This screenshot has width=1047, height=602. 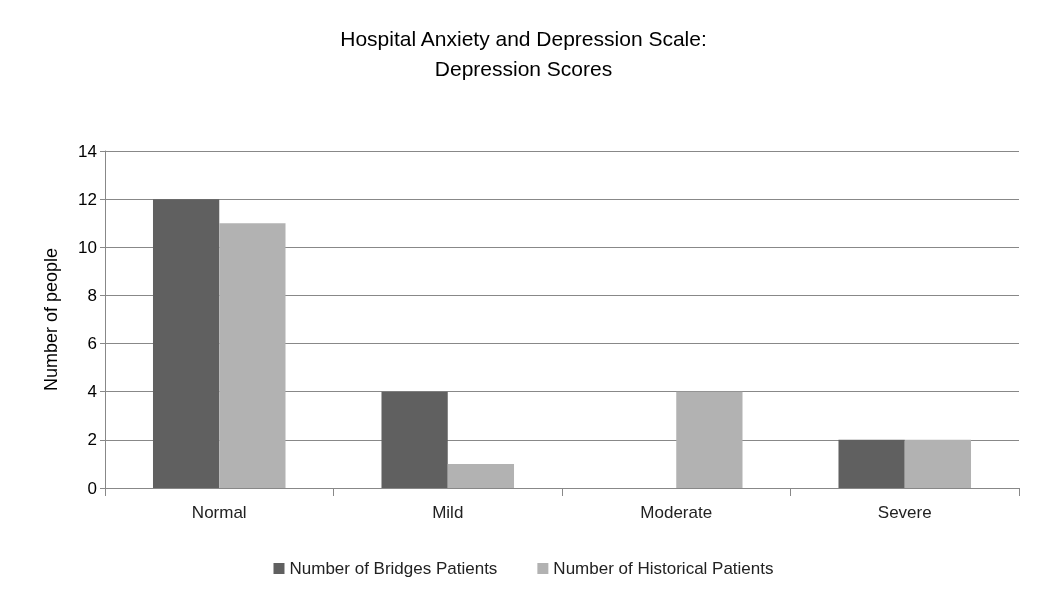 What do you see at coordinates (51, 319) in the screenshot?
I see `y-axis-title: Number of people` at bounding box center [51, 319].